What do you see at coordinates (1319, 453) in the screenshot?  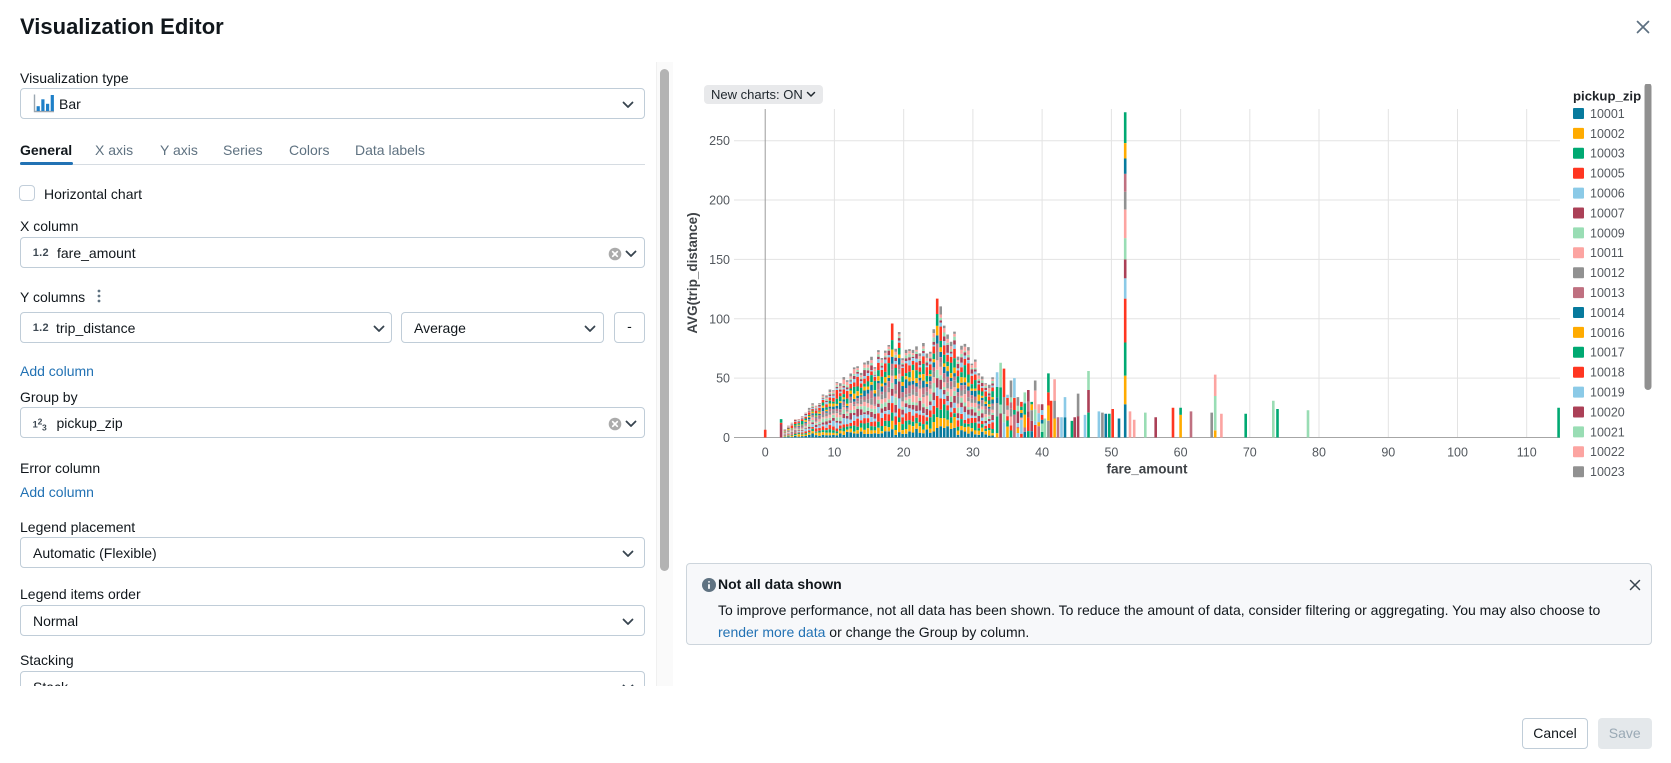 I see `svg-text: 80` at bounding box center [1319, 453].